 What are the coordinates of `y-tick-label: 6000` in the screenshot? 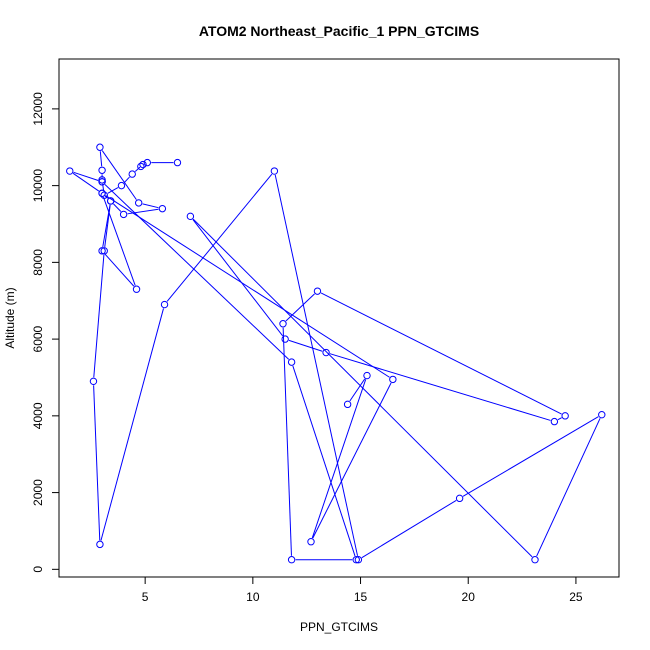 It's located at (38, 338).